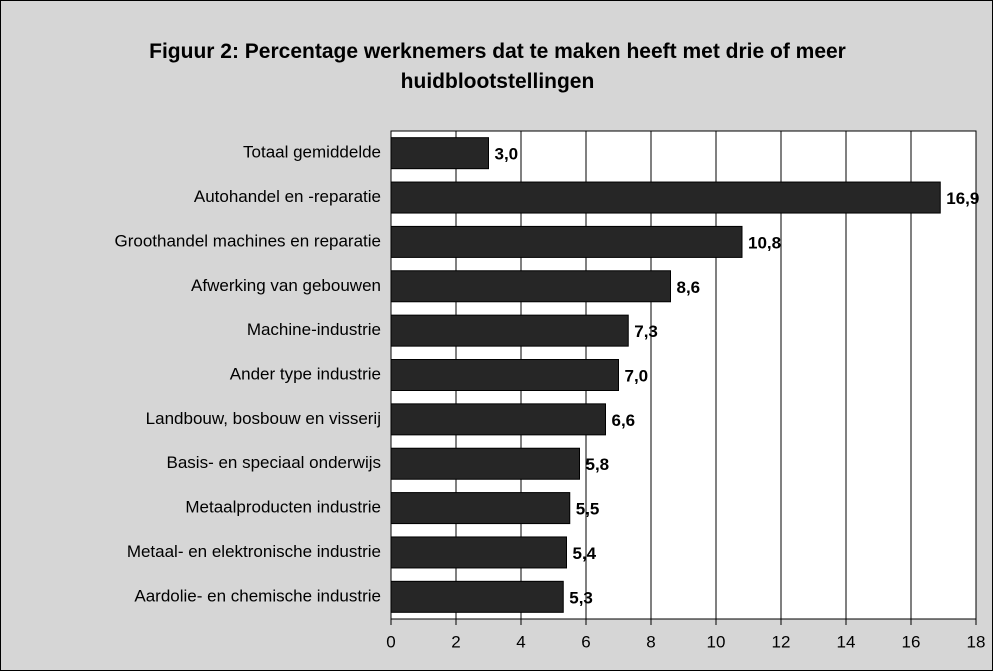 This screenshot has width=993, height=671. What do you see at coordinates (305, 373) in the screenshot?
I see `y-tick-label: Ander type industrie` at bounding box center [305, 373].